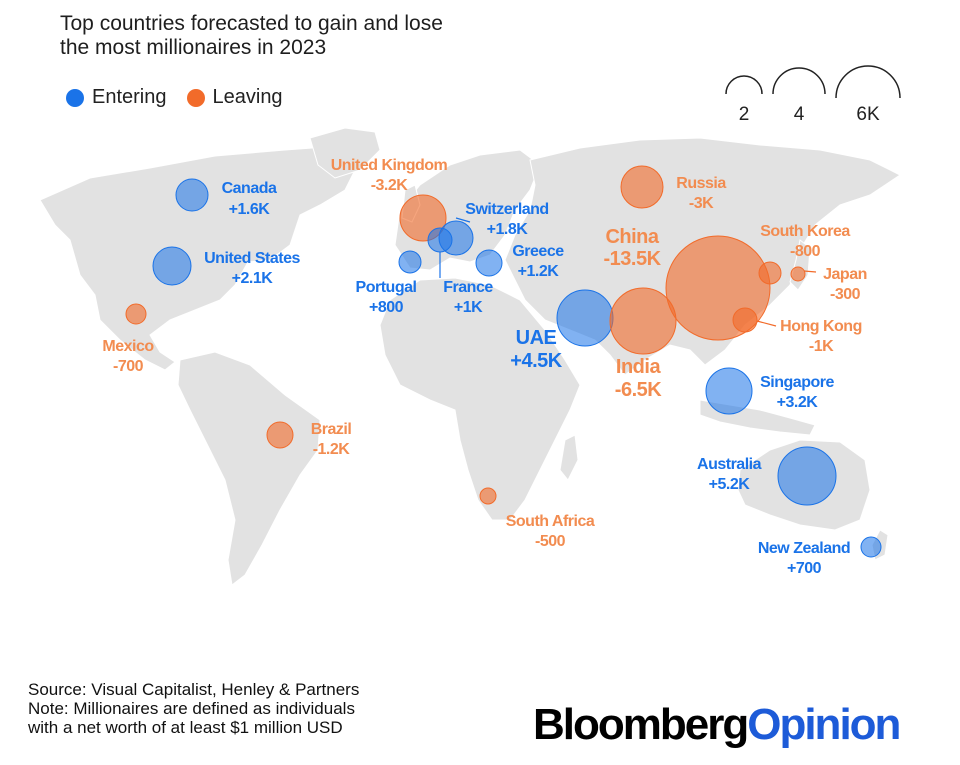 The width and height of the screenshot is (960, 765). Describe the element at coordinates (128, 346) in the screenshot. I see `label-mexico-name: Mexico` at that location.